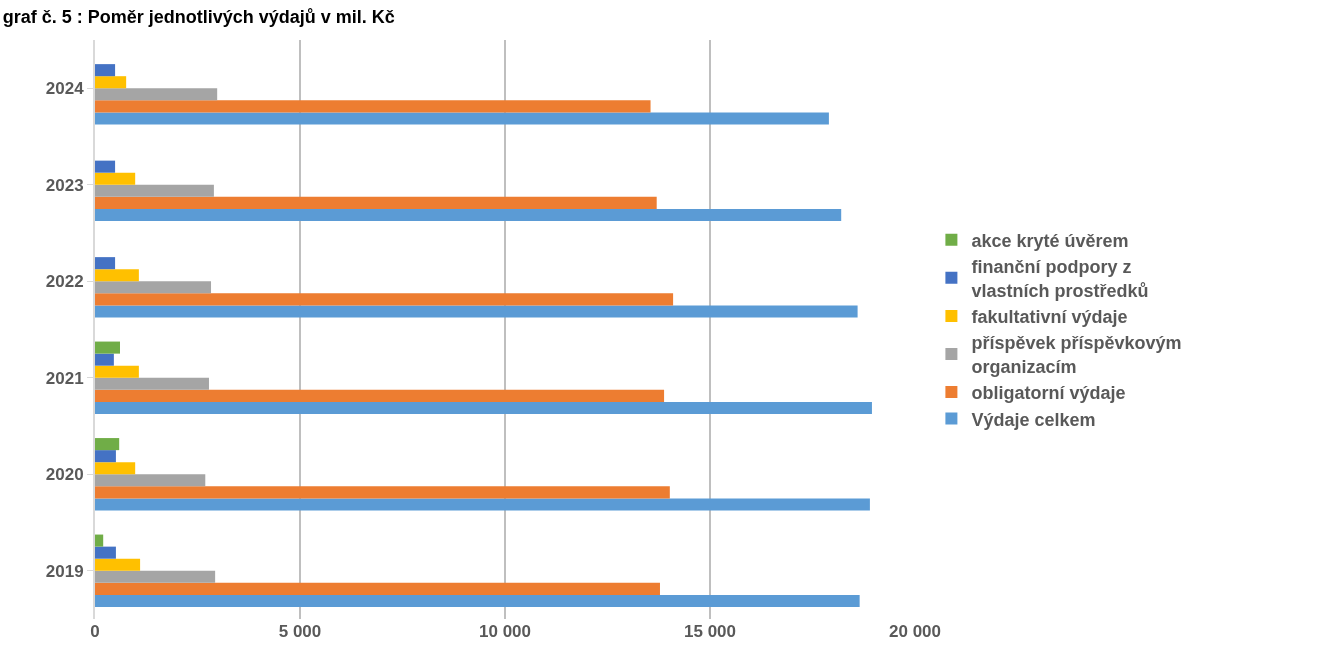 Image resolution: width=1322 pixels, height=664 pixels. Describe the element at coordinates (64, 185) in the screenshot. I see `y-tick-label: 2023` at that location.